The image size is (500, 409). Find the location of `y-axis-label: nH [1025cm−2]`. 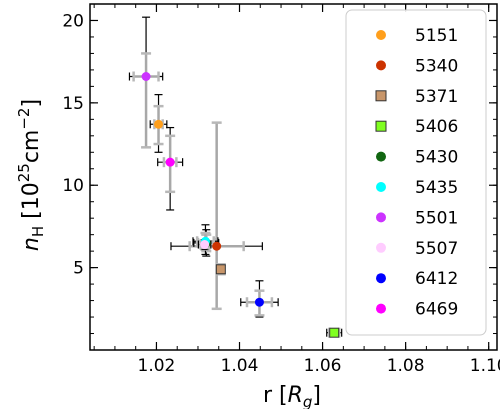

y-axis-label: nH [1025cm−2] is located at coordinates (31, 175).